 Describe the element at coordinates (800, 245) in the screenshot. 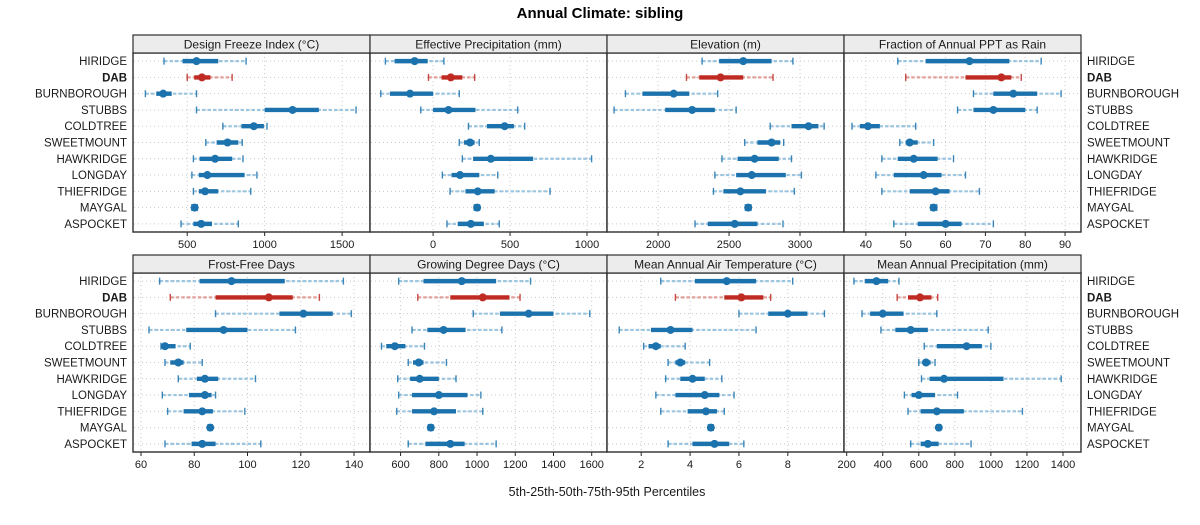

I see `tick-label: 3000` at that location.